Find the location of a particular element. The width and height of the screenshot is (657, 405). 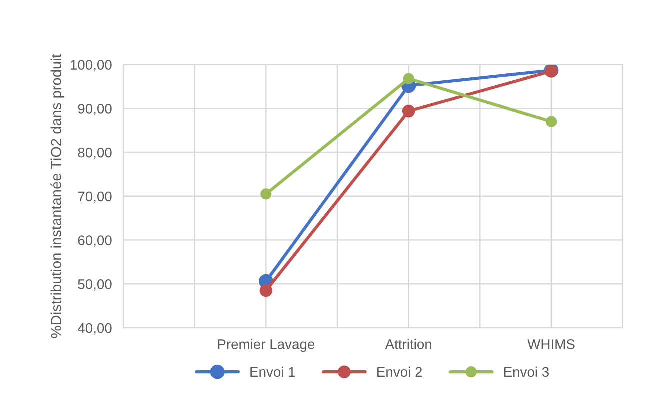

legend-label: Envoi 3 is located at coordinates (526, 372).